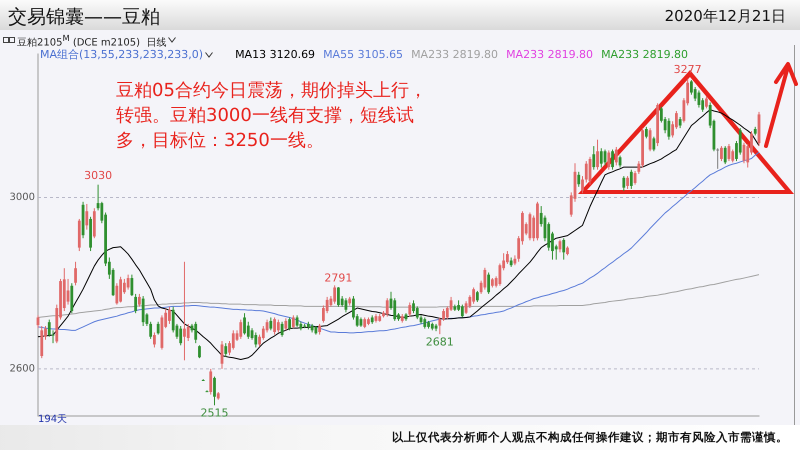  Describe the element at coordinates (272, 116) in the screenshot. I see `annotation: 豆粕05合约今日震荡，期价掉头上行，转强。豆粕3000一线有支撑，短线试多，目标位：3250一线。` at that location.